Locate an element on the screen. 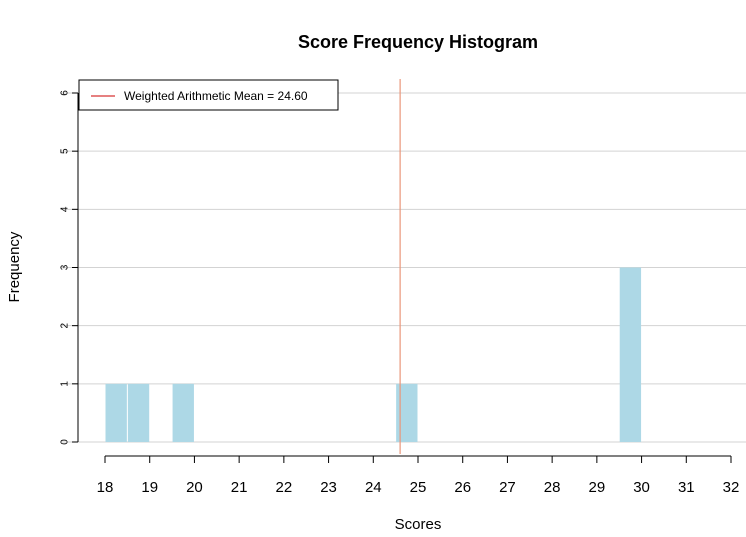 Image resolution: width=746 pixels, height=537 pixels. x-tick-label: 27 is located at coordinates (507, 487).